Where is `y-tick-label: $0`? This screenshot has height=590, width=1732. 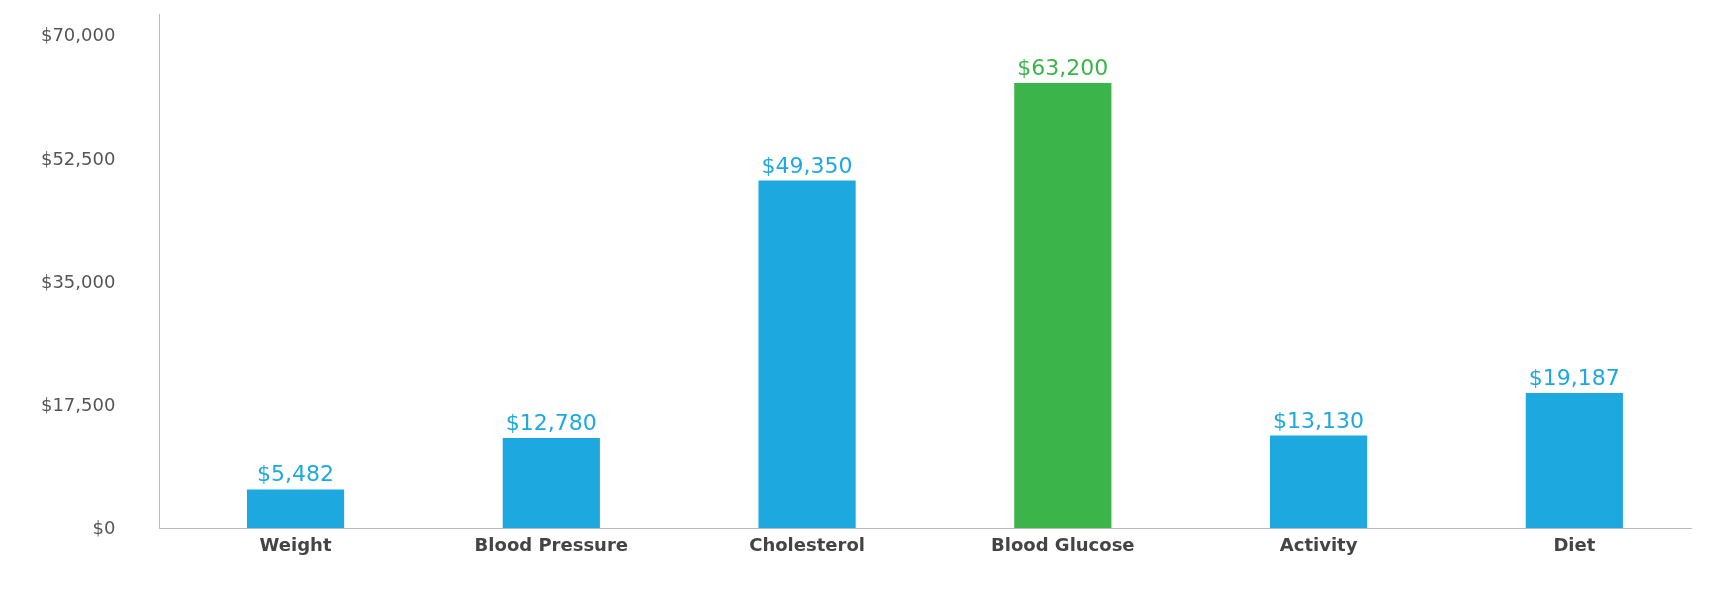 y-tick-label: $0 is located at coordinates (104, 528).